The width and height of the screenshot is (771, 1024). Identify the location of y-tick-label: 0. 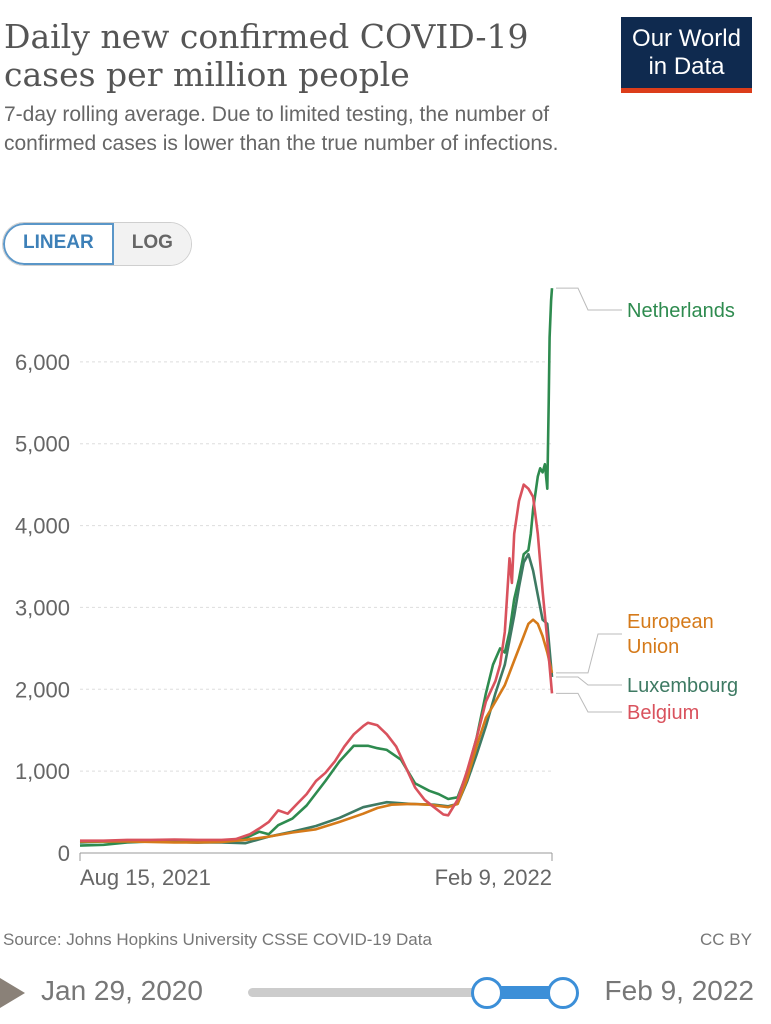
(64, 853).